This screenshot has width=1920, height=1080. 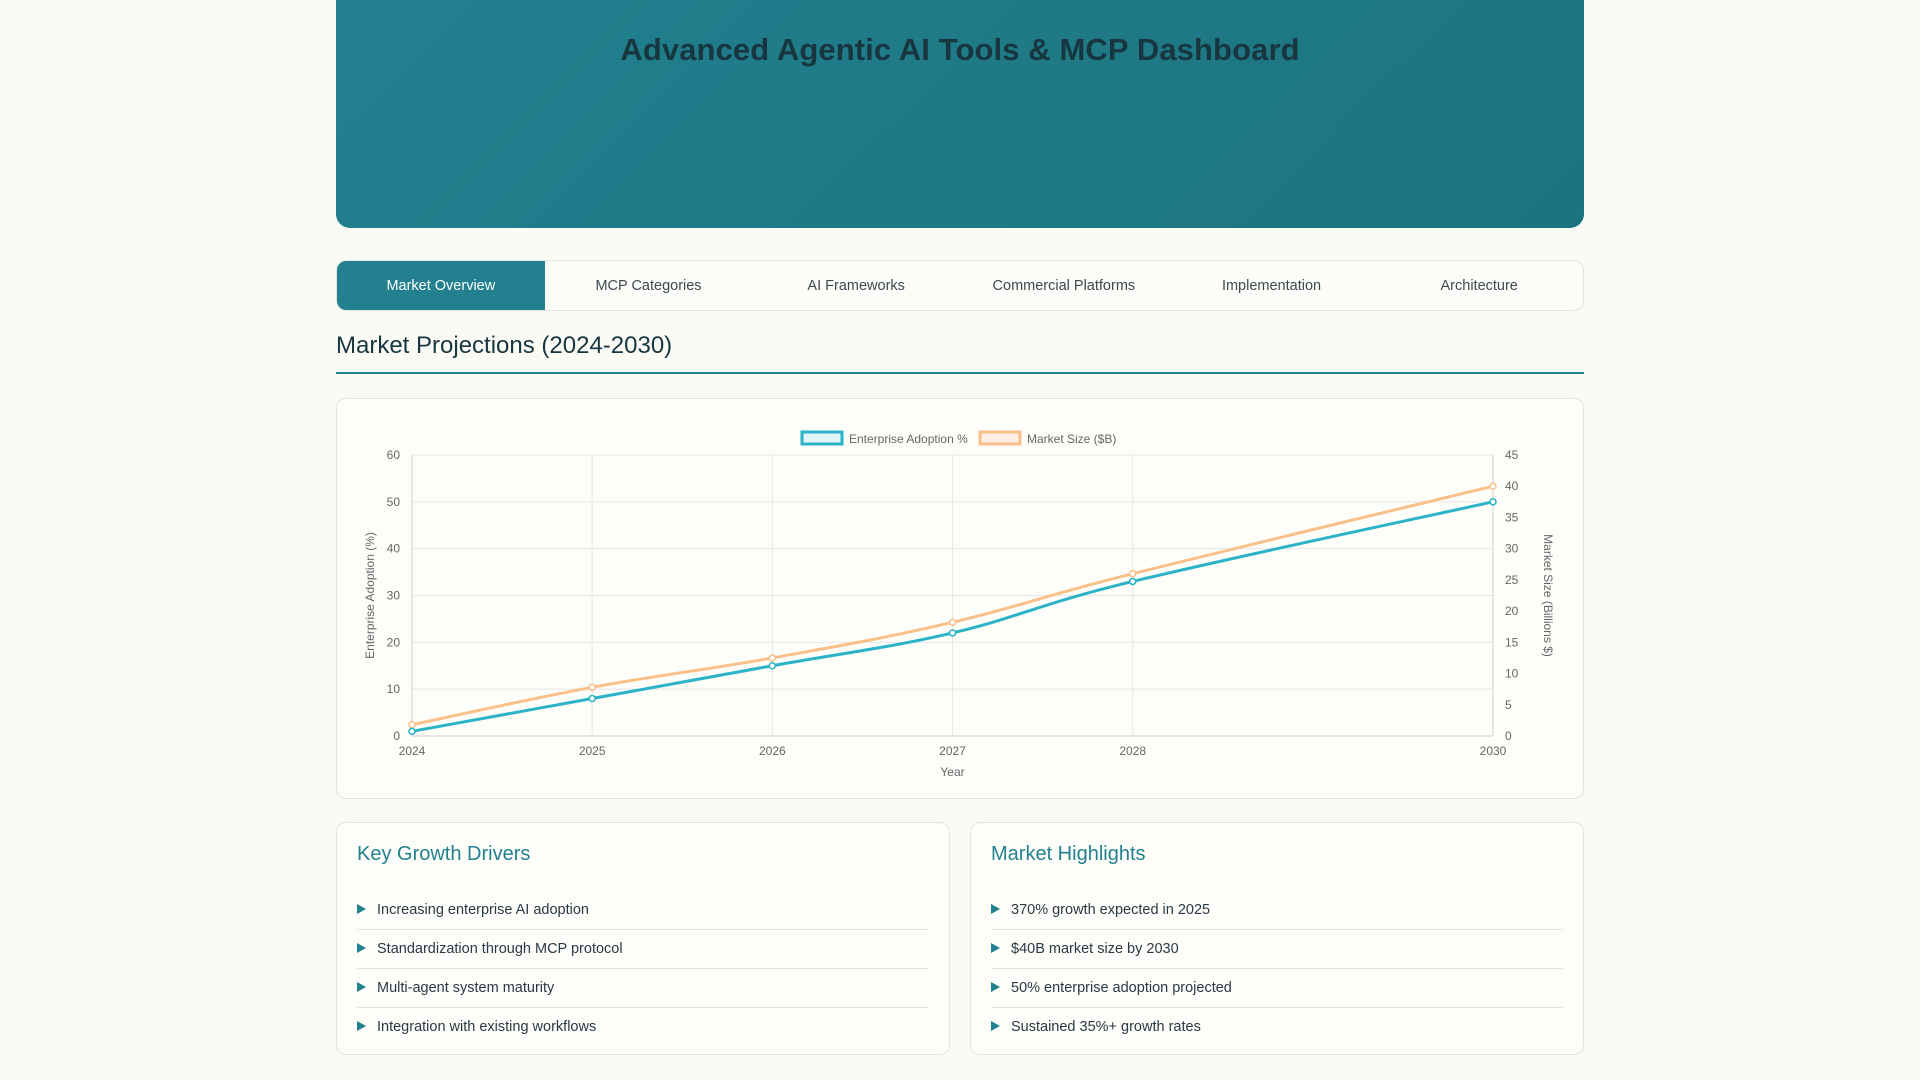 What do you see at coordinates (592, 751) in the screenshot?
I see `x-tick-label: 2025` at bounding box center [592, 751].